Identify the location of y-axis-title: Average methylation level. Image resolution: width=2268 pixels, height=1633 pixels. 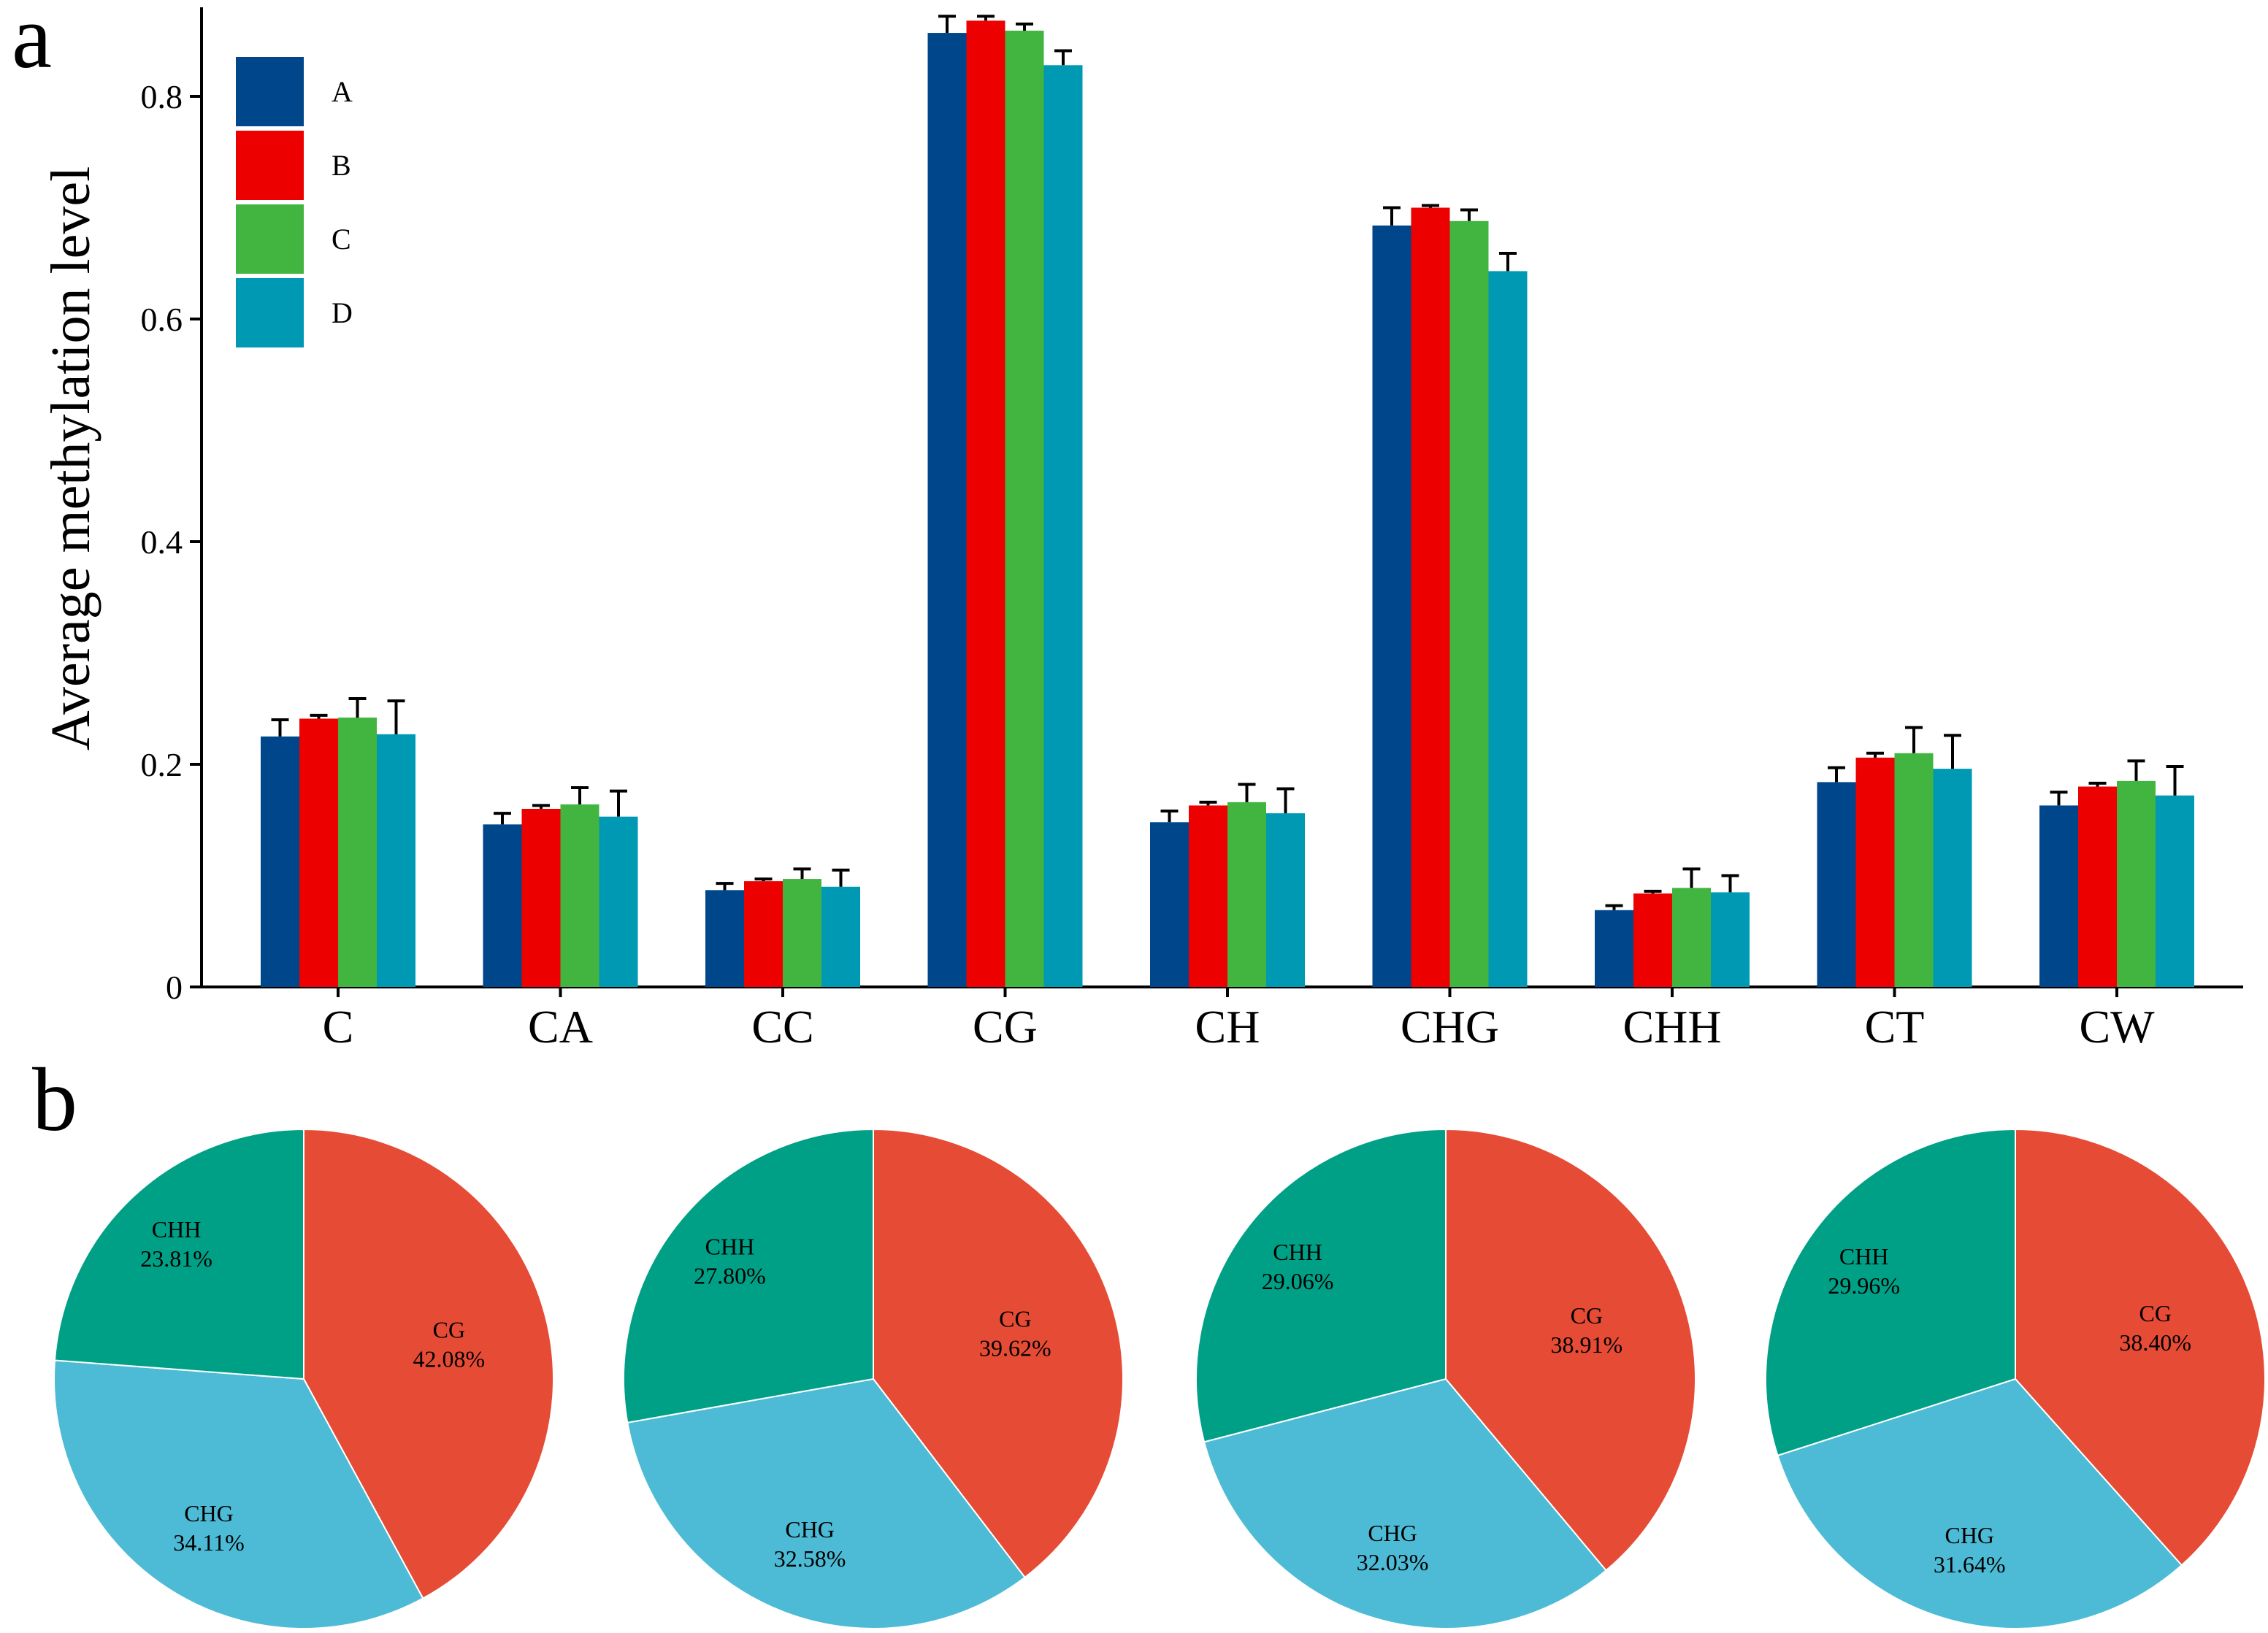
(70, 459).